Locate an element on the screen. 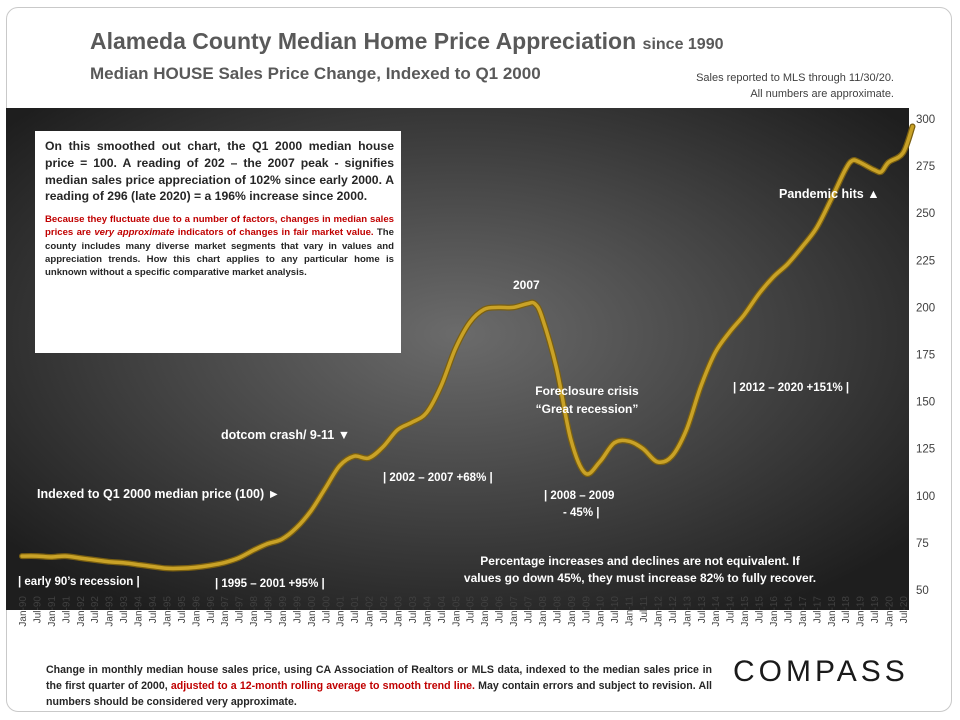  annotation-foreclosure-2: “Great recession” is located at coordinates (587, 409).